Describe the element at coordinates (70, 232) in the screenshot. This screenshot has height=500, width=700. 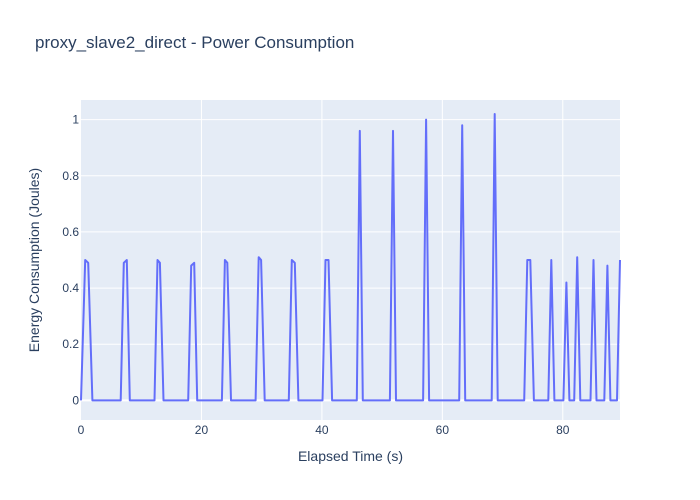
I see `y-tick-label: 0.6` at that location.